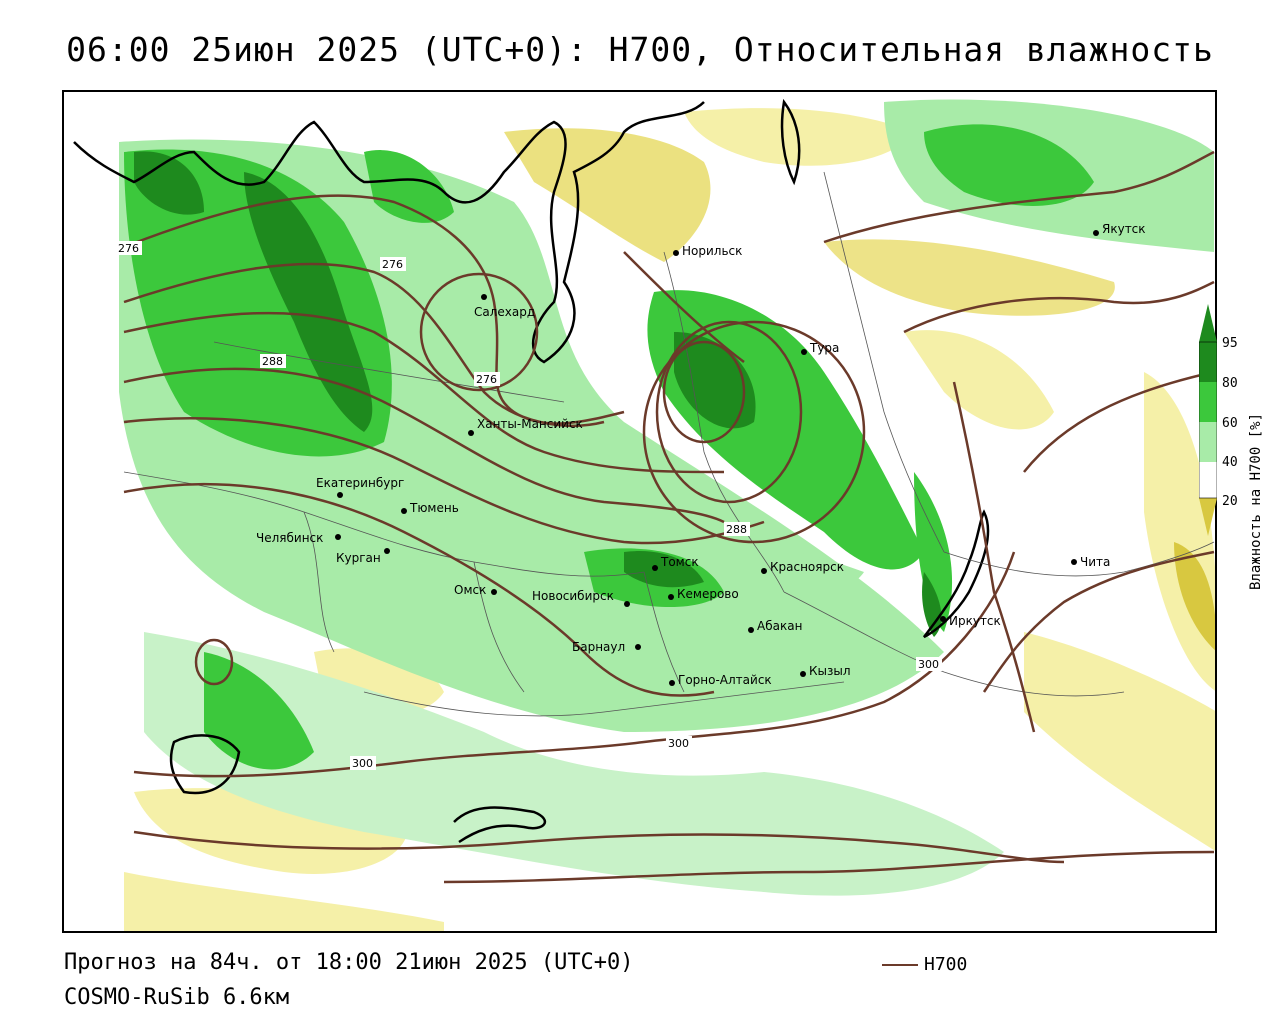 This screenshot has width=1280, height=1024. What do you see at coordinates (1095, 562) in the screenshot?
I see `svg-text: Чита` at bounding box center [1095, 562].